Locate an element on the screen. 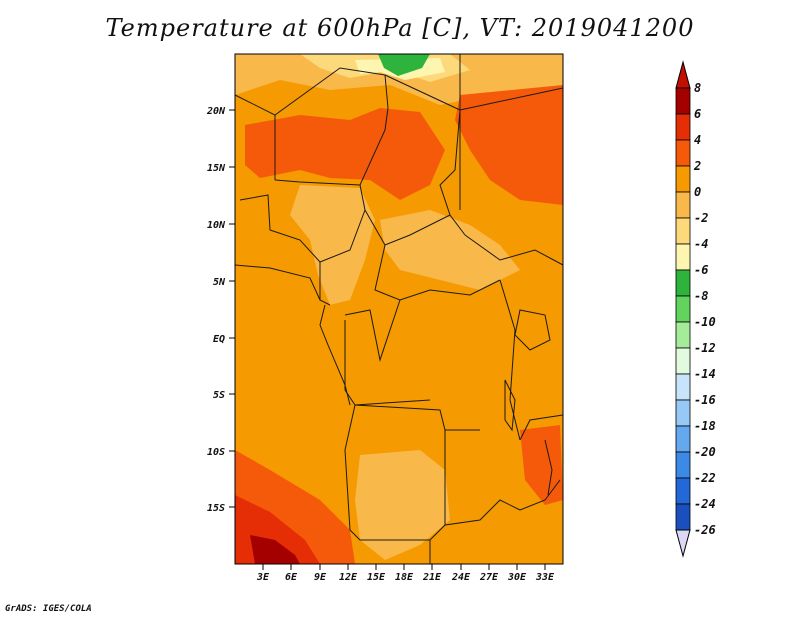 The width and height of the screenshot is (800, 618). shading-north-green is located at coordinates (404, 65).